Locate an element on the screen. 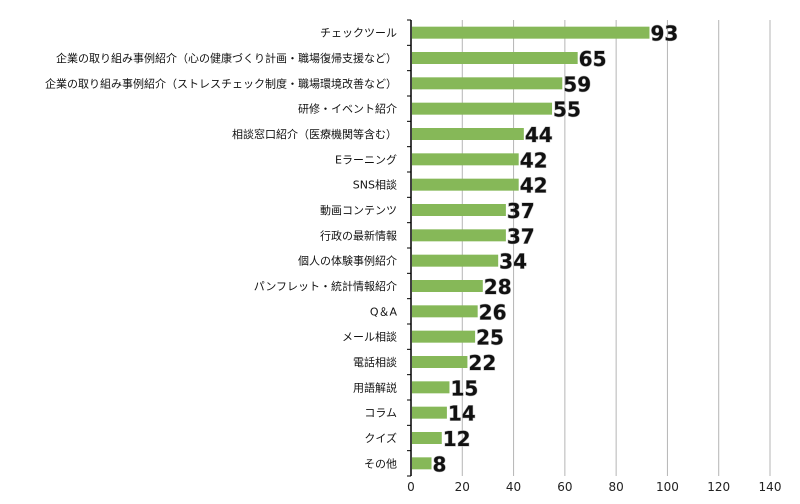  x-tick-label: 80 is located at coordinates (616, 487).